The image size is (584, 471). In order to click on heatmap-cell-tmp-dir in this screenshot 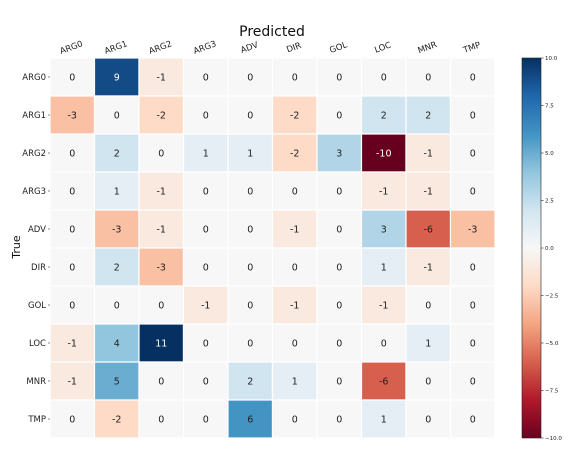, I will do `click(294, 419)`.